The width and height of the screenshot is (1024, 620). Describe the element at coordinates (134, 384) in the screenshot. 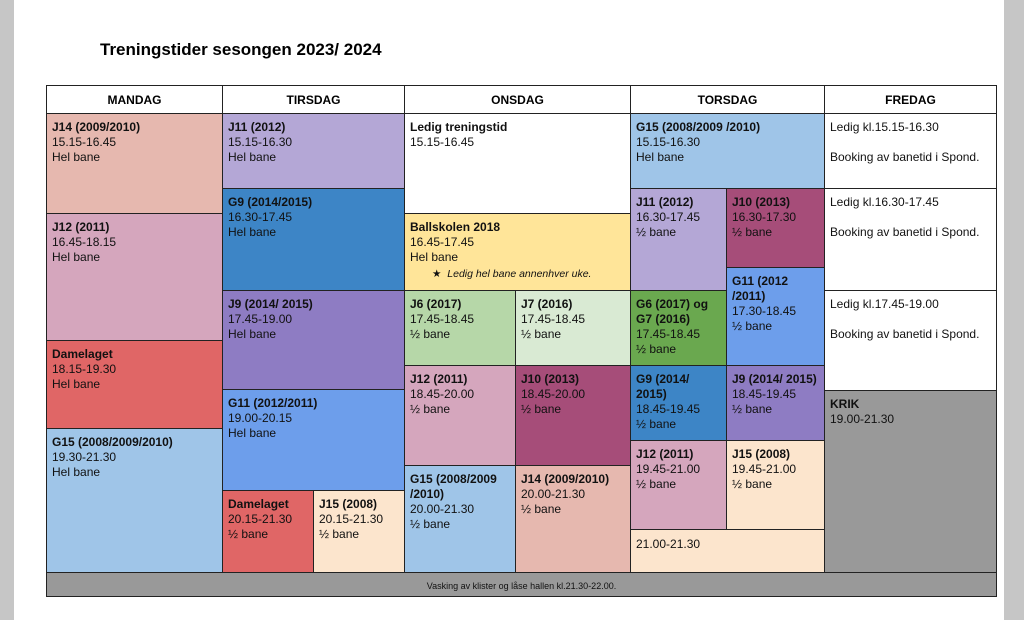

I see `slot-mandag-damelaget: Damelaget 18.15-19.30 Hel bane` at that location.